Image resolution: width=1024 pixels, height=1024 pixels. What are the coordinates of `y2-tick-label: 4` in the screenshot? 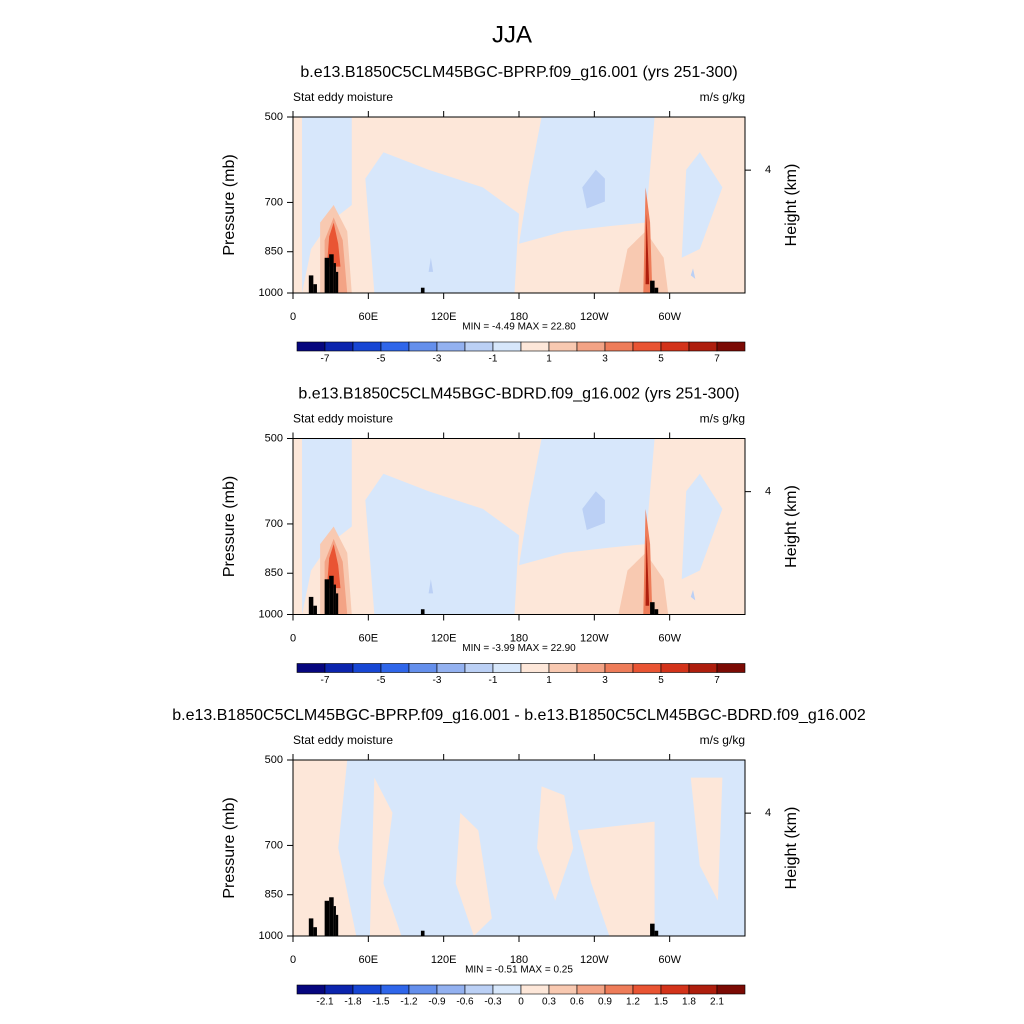 It's located at (768, 170).